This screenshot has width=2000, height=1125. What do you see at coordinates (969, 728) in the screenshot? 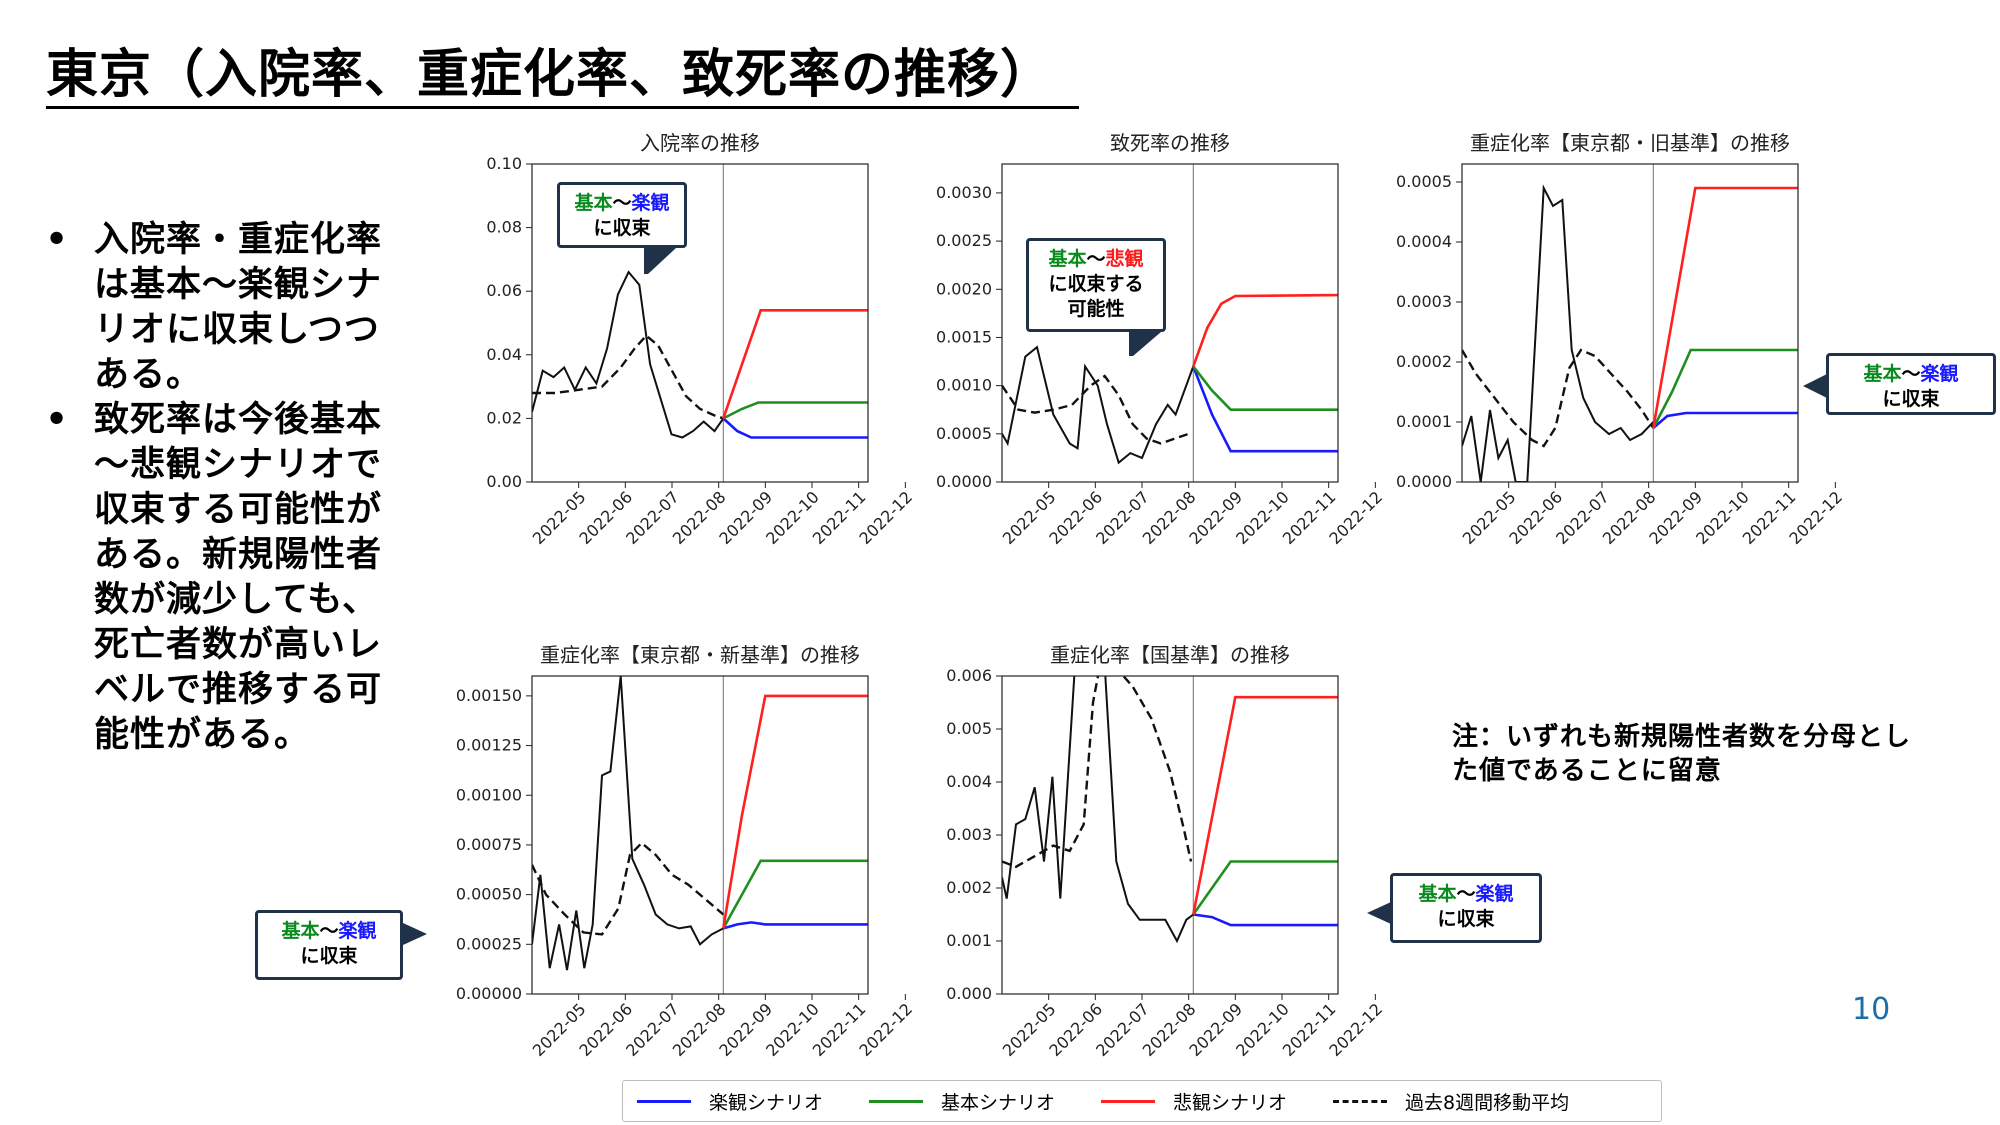
I see `y-tick-label: 0.005` at bounding box center [969, 728].